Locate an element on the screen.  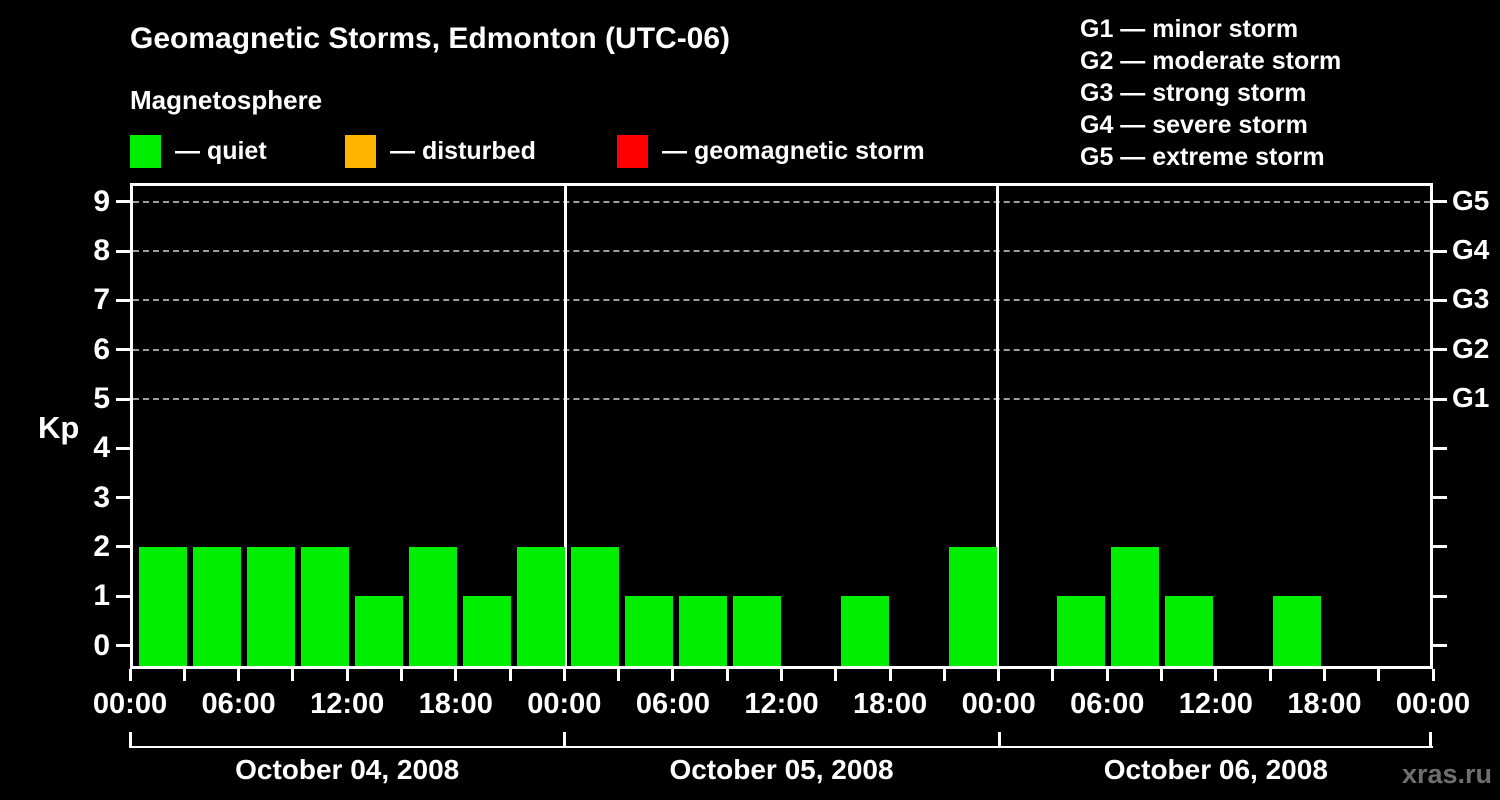
g-scale-tick-label: G5 is located at coordinates (1471, 200).